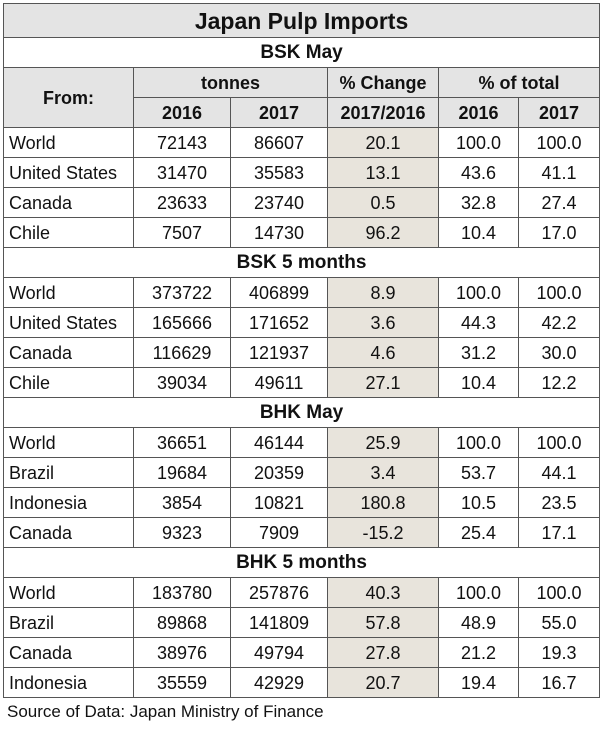 This screenshot has height=748, width=602. I want to click on pct-total-2016-cell: 19.4, so click(478, 682).